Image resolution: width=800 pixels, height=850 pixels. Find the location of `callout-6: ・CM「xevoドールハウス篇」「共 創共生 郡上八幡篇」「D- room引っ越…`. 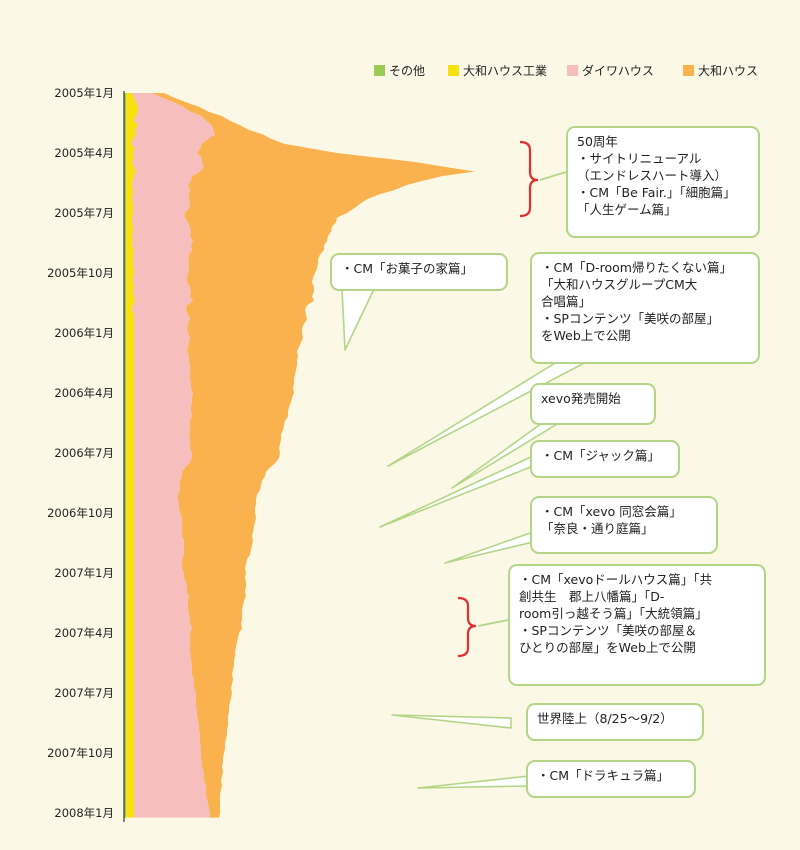

callout-6: ・CM「xevoドールハウス篇」「共 創共生 郡上八幡篇」「D- room引っ越… is located at coordinates (637, 625).